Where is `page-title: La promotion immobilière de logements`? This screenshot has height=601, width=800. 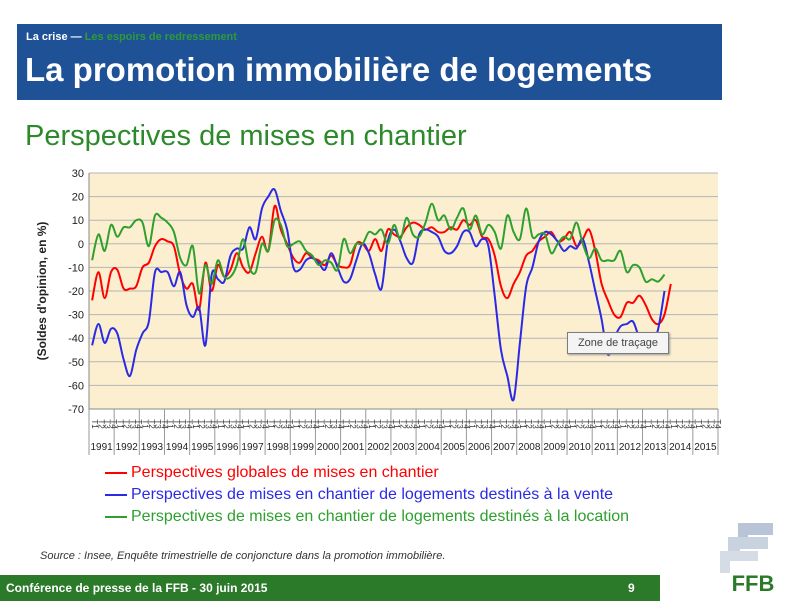
page-title: La promotion immobilière de logements is located at coordinates (339, 69).